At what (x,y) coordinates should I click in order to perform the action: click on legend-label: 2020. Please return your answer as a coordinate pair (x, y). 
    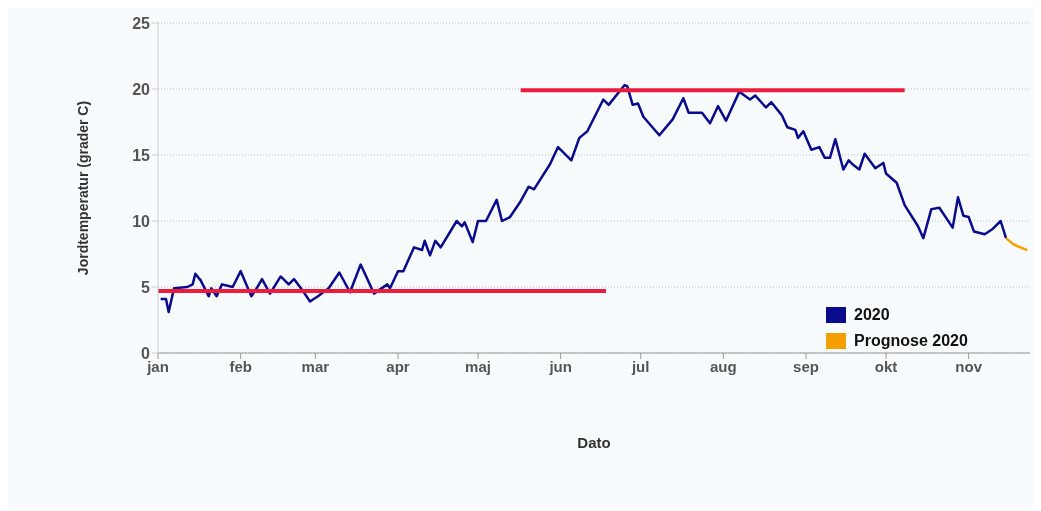
    Looking at the image, I should click on (872, 315).